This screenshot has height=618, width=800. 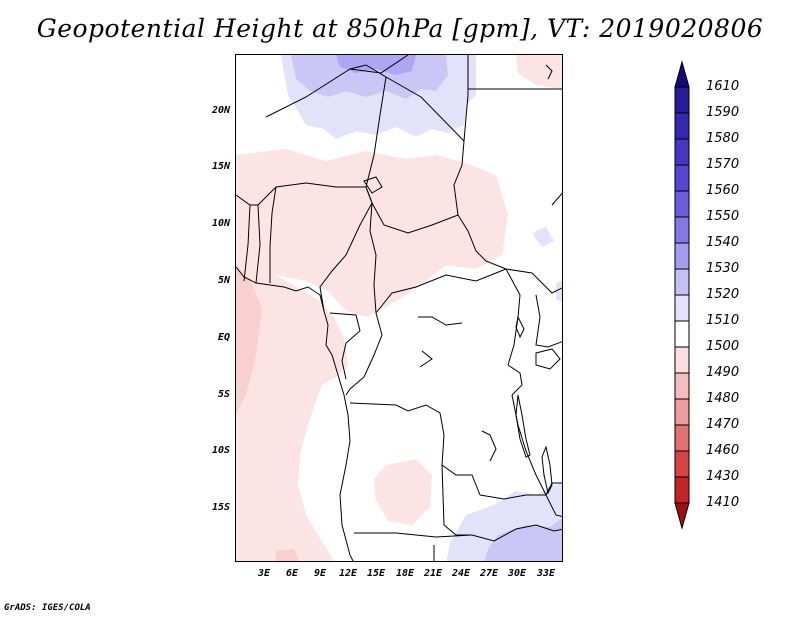 I want to click on border-chad-libya, so click(x=425, y=109).